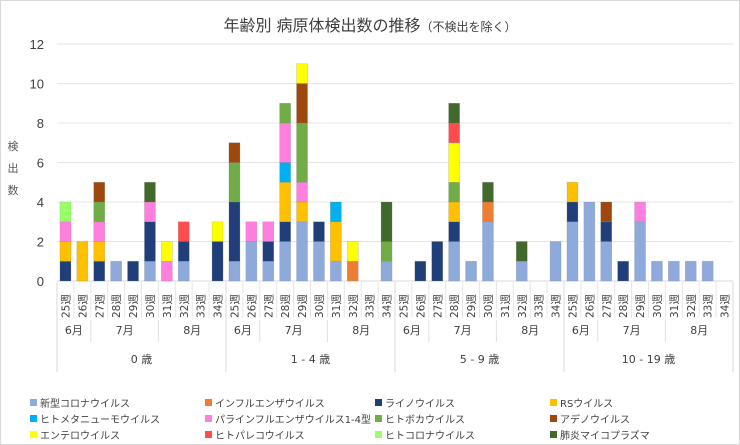 Image resolution: width=740 pixels, height=445 pixels. Describe the element at coordinates (468, 27) in the screenshot. I see `chart-subtitle: （不検出を除く）` at that location.